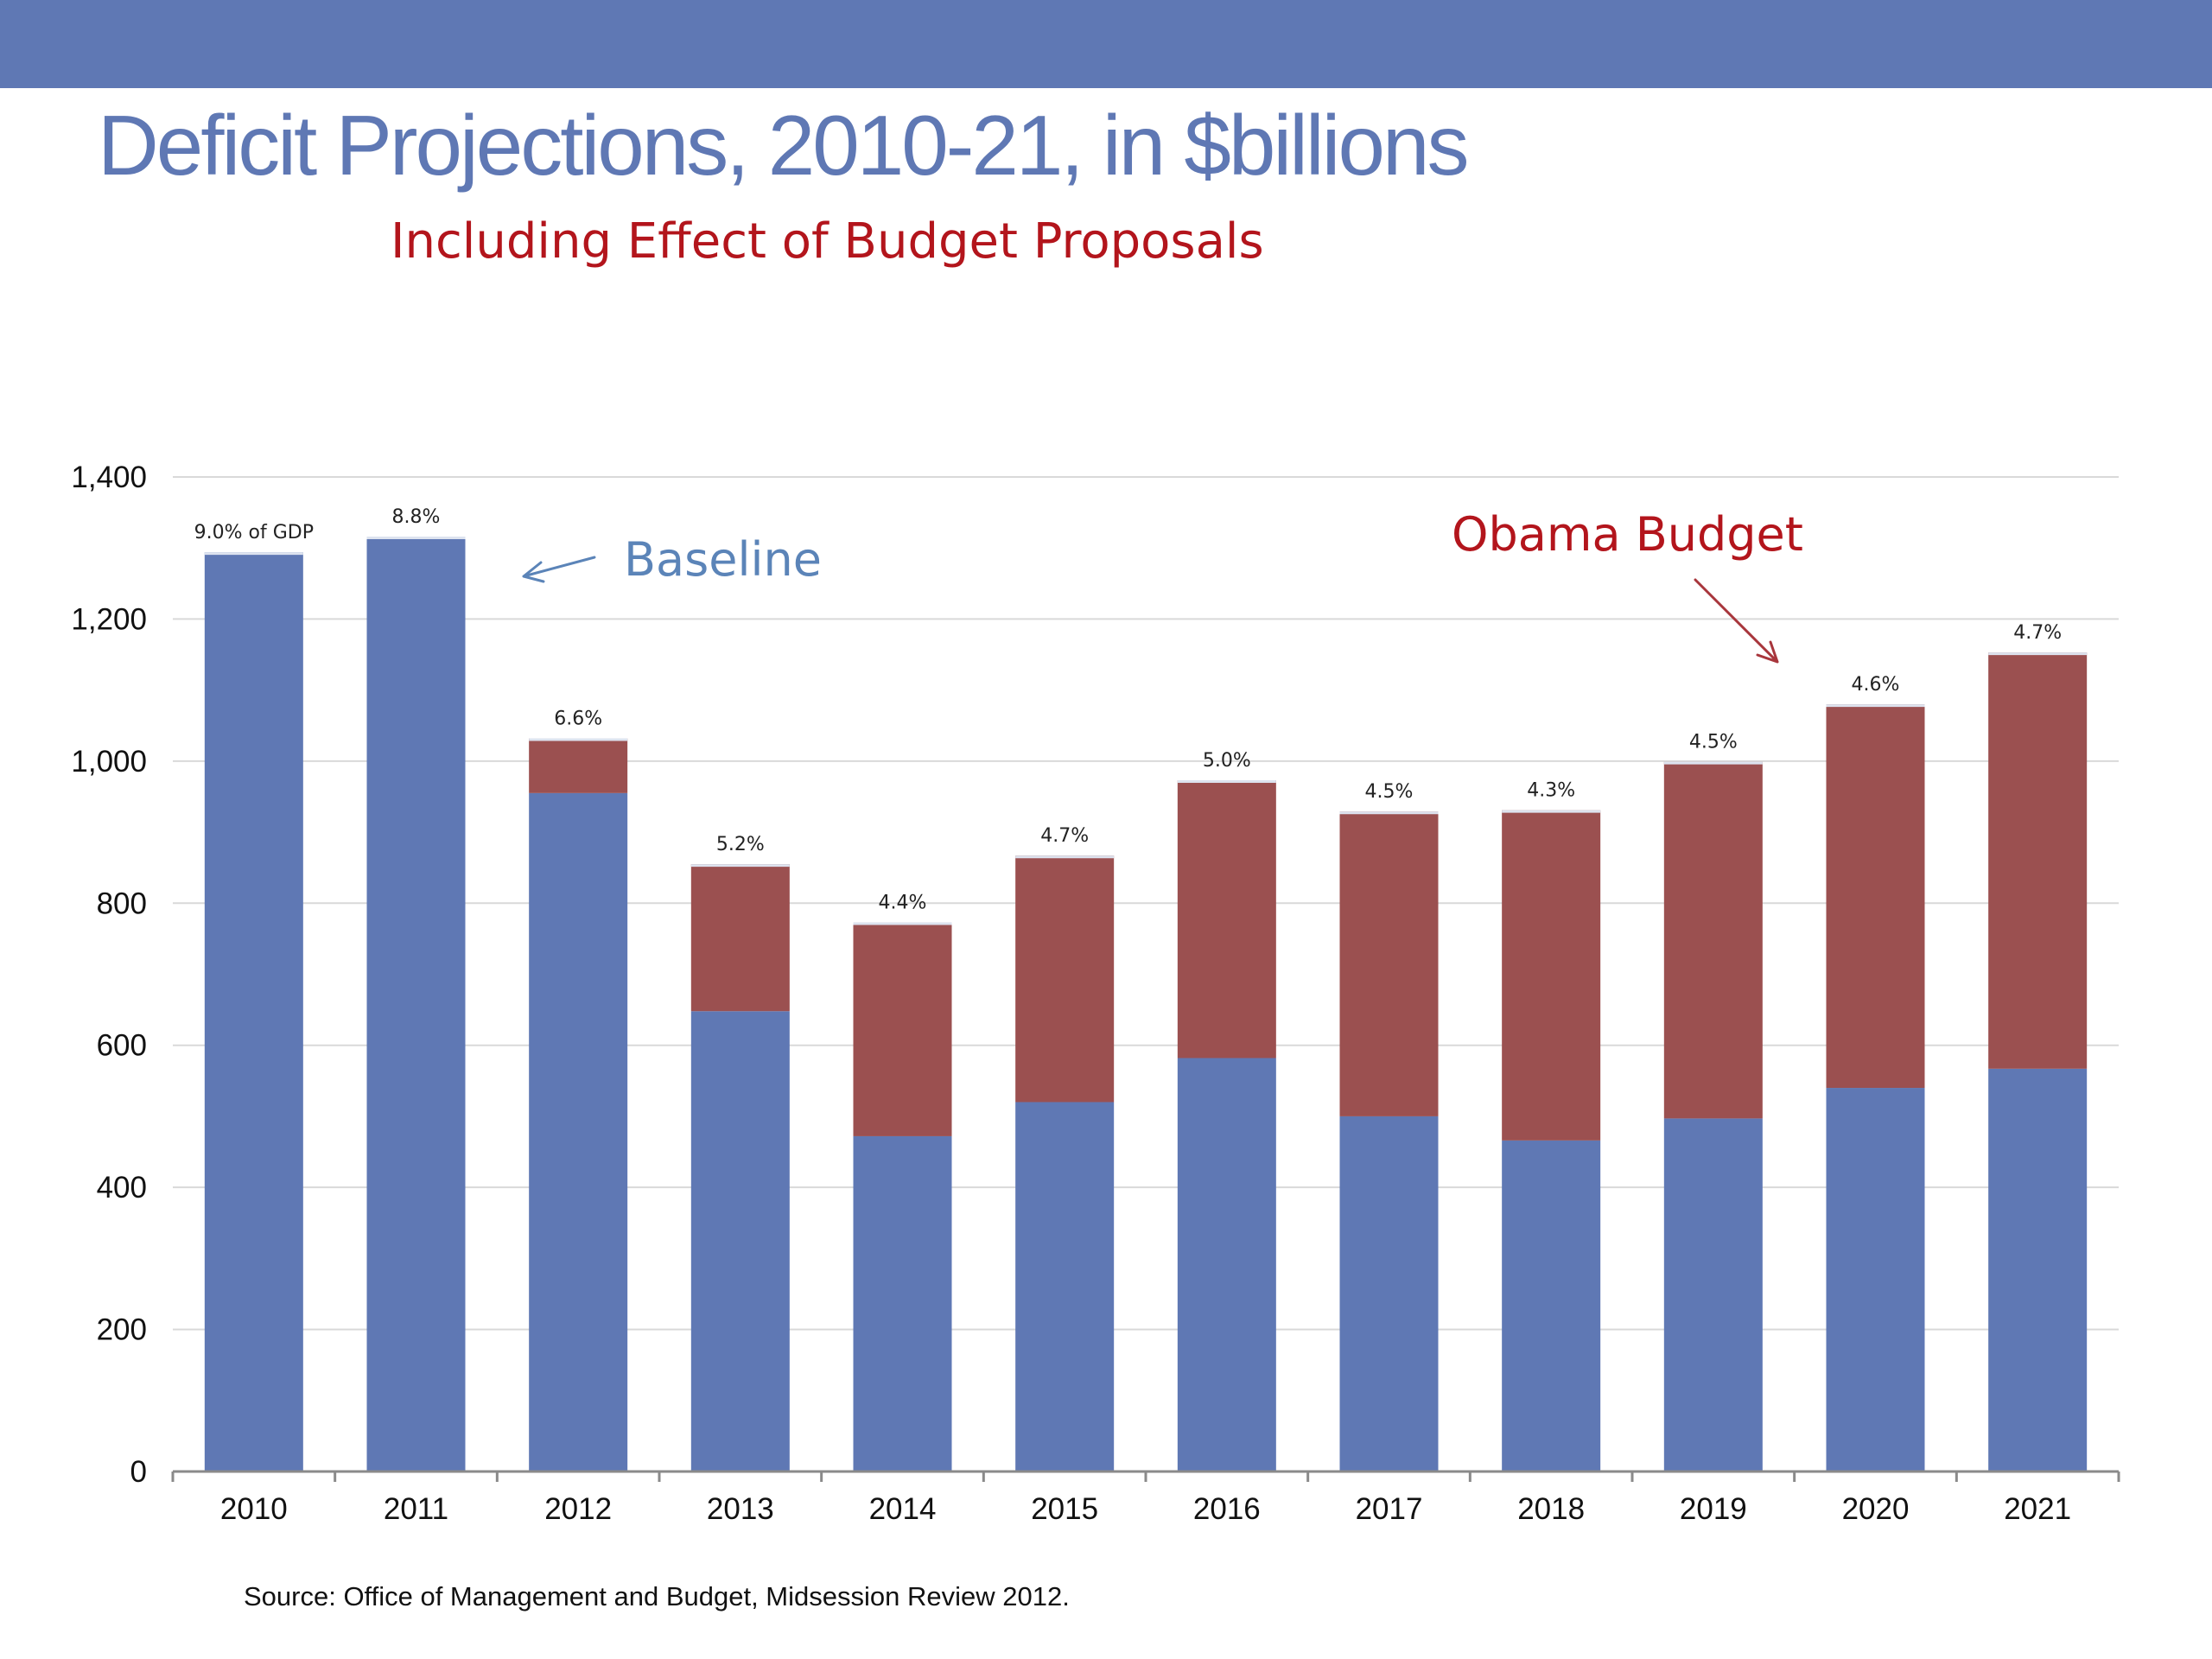 This screenshot has height=1659, width=2212. Describe the element at coordinates (902, 1029) in the screenshot. I see `proposals-bar-2014` at that location.